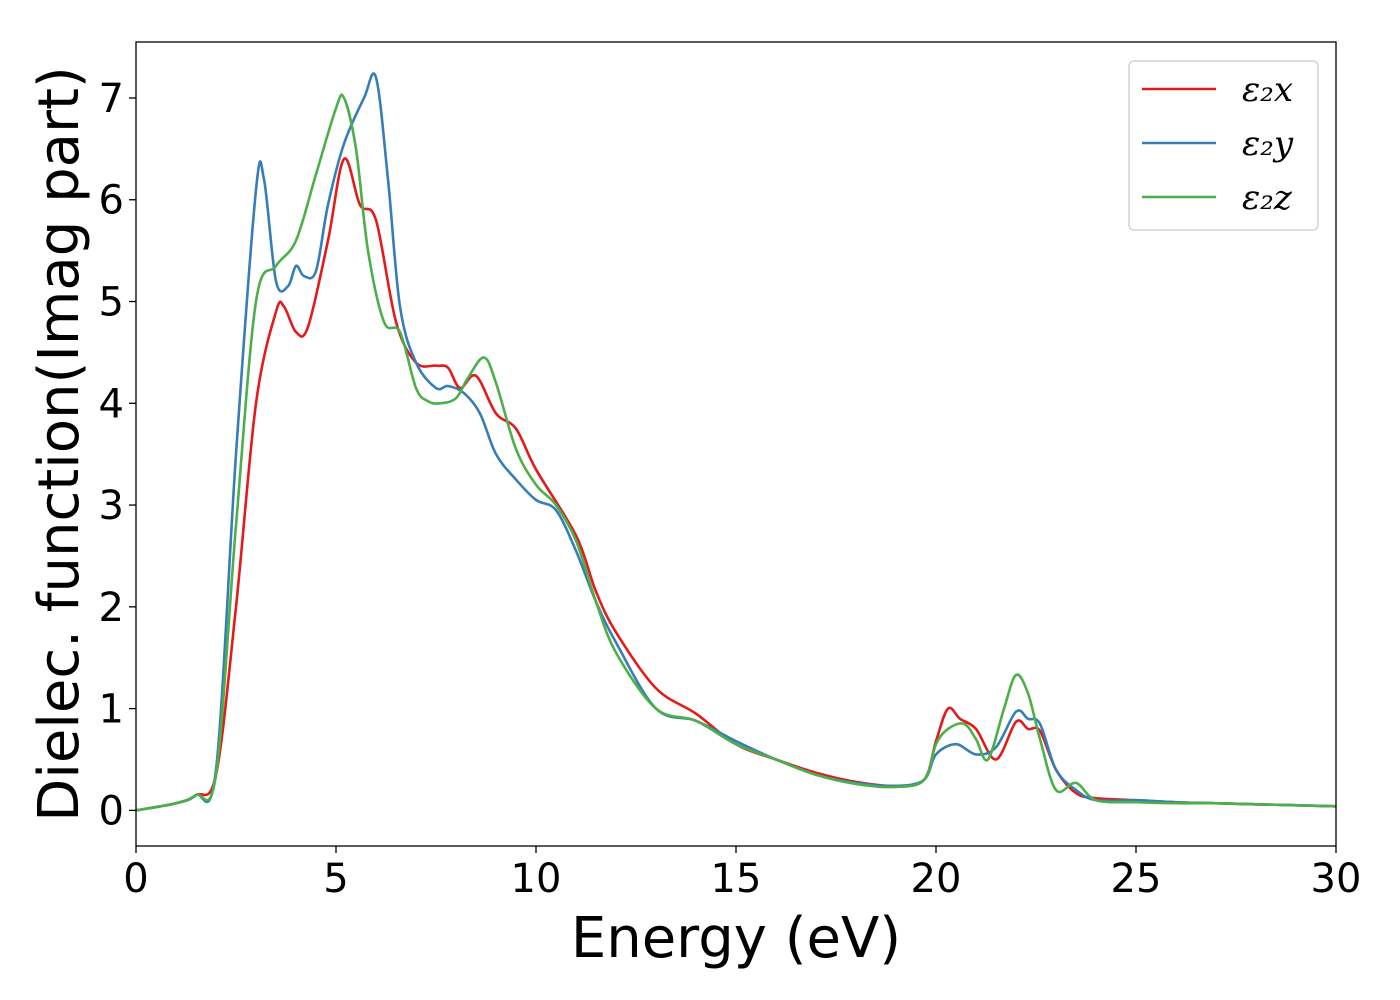  Describe the element at coordinates (111, 506) in the screenshot. I see `y-tick-label: 3` at that location.